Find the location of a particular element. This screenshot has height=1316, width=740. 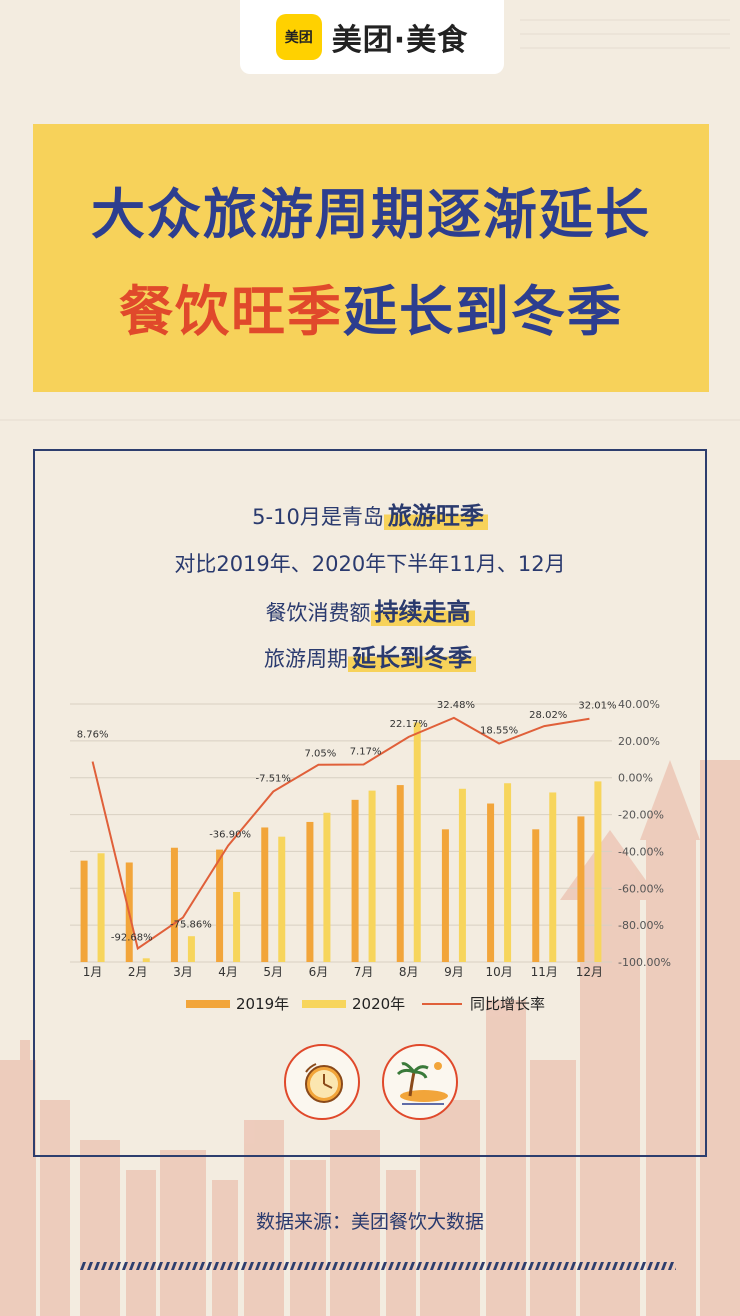

growth-data-label: 22.17% is located at coordinates (409, 724).